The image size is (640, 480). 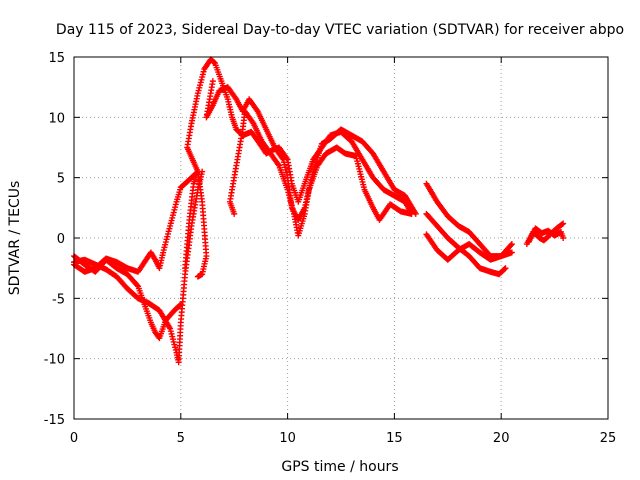 I want to click on y-tick-label: -15, so click(x=54, y=420).